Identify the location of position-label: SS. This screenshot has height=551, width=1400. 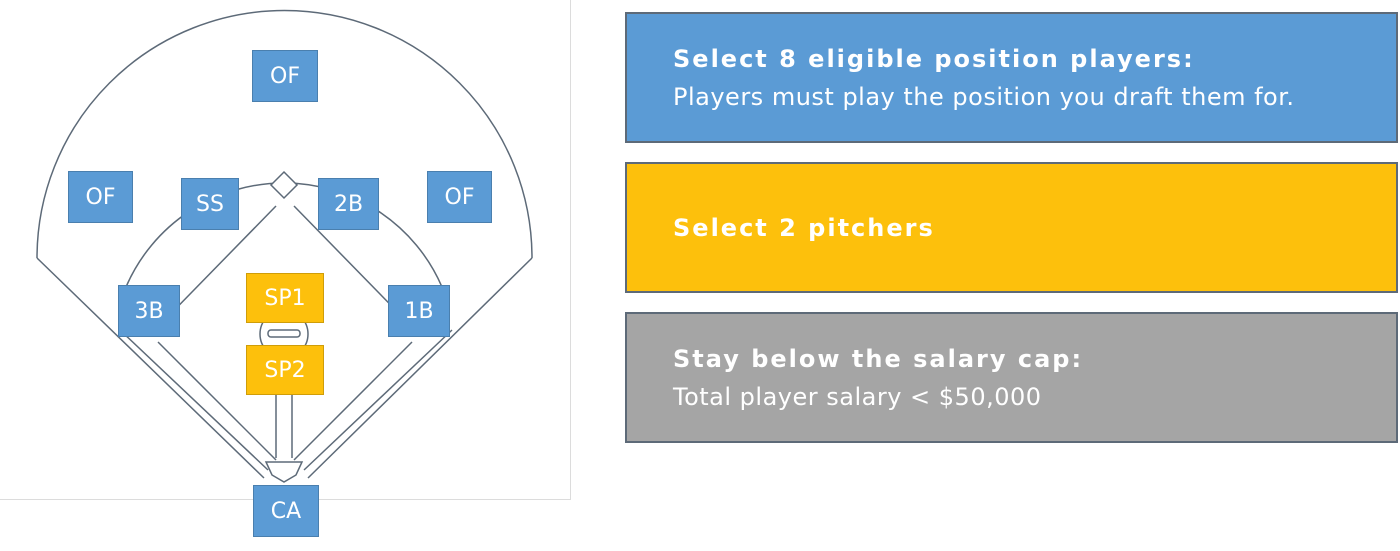
(210, 204).